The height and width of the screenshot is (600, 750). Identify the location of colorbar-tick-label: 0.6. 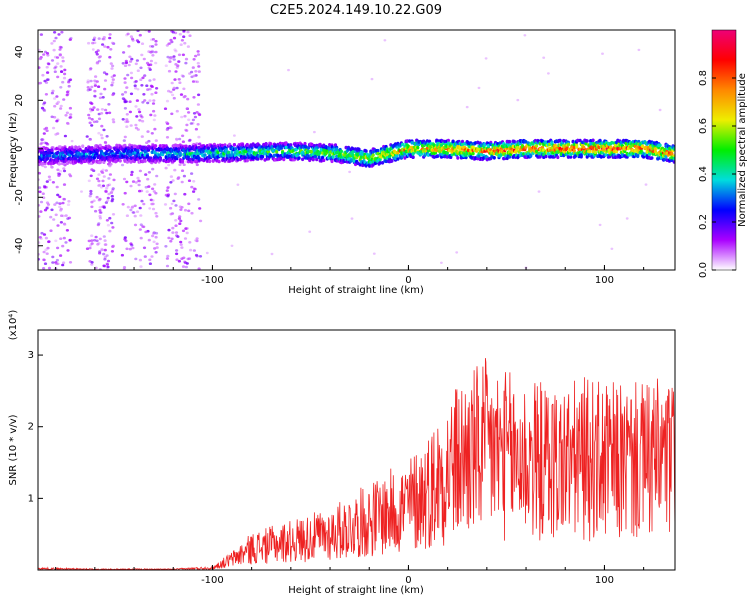
(703, 126).